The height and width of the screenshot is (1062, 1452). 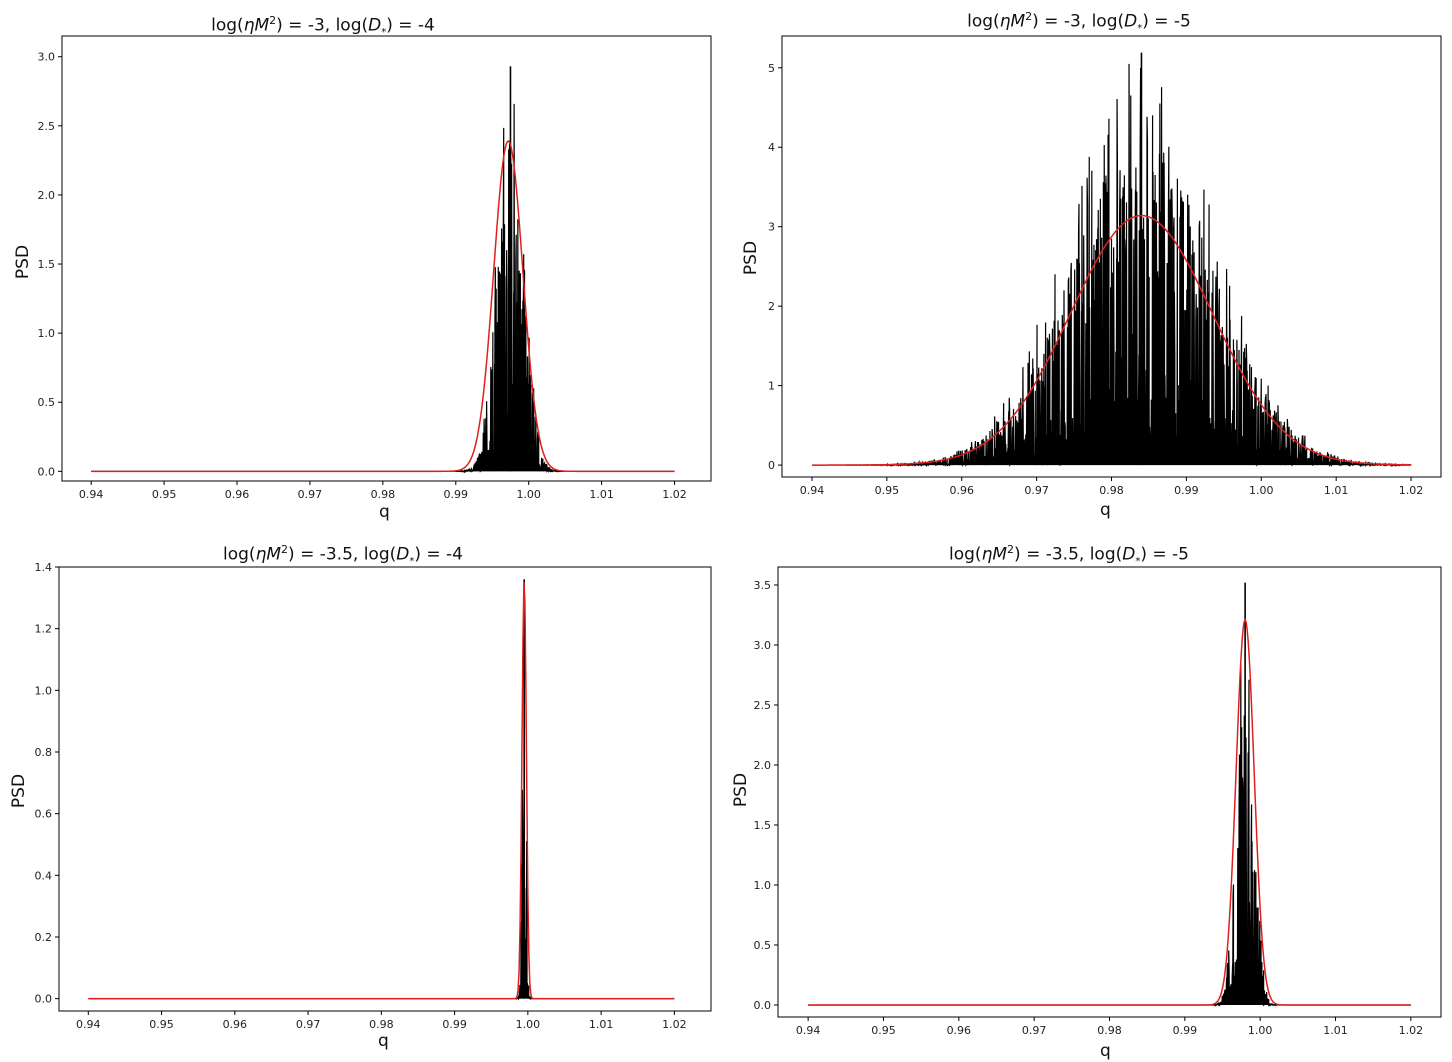 What do you see at coordinates (44, 875) in the screenshot?
I see `y-tick-label: 0.4` at bounding box center [44, 875].